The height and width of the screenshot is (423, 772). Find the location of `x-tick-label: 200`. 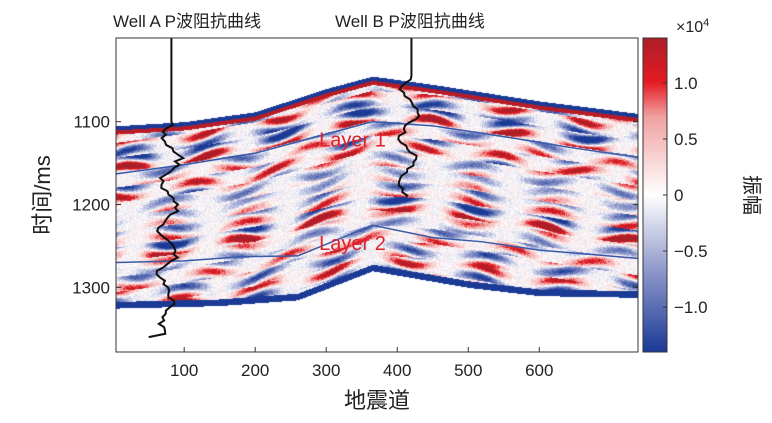

x-tick-label: 200 is located at coordinates (255, 370).